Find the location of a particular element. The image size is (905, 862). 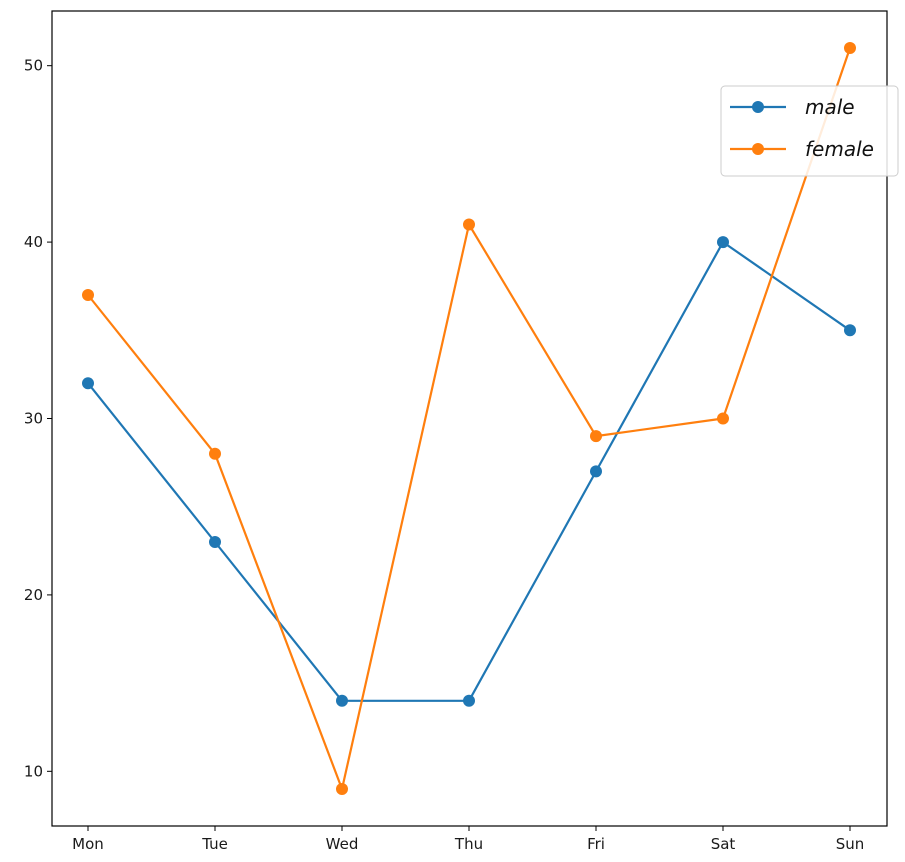

x-tick-label-mon: Mon is located at coordinates (88, 844).